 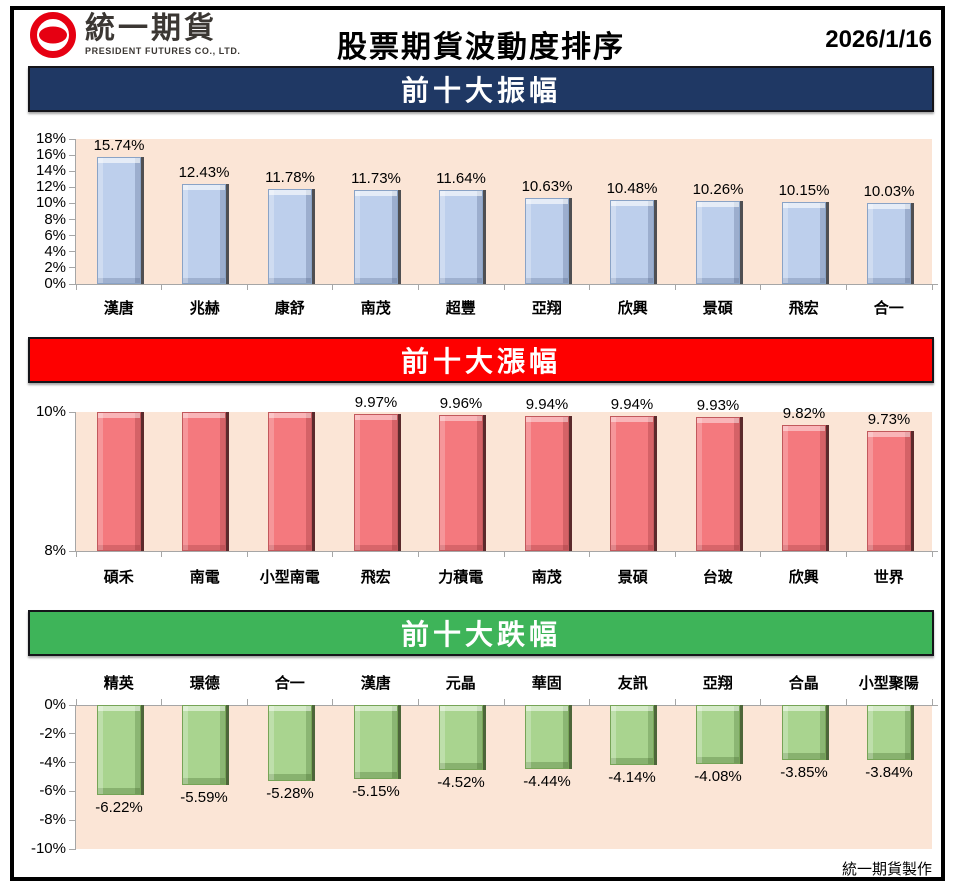 What do you see at coordinates (375, 308) in the screenshot?
I see `category-label: 南茂` at bounding box center [375, 308].